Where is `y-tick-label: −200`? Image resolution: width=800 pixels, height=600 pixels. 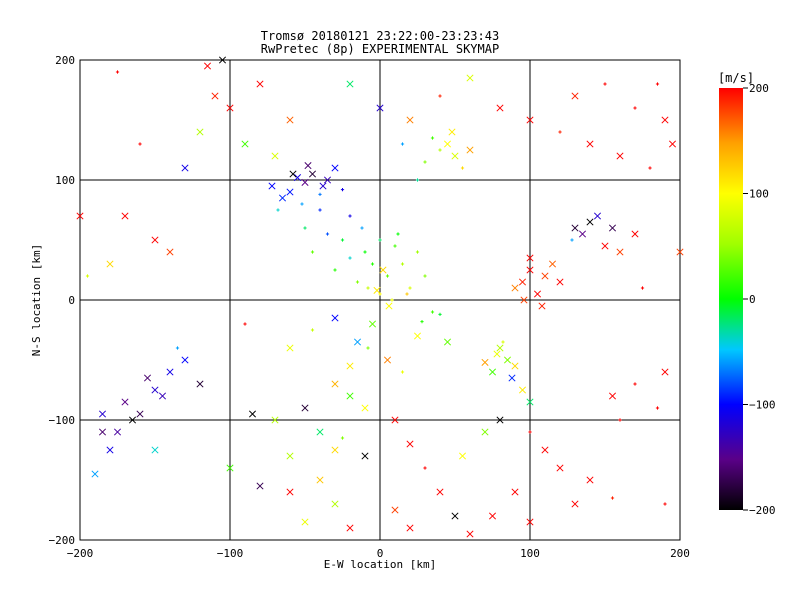 y-tick-label: −200 is located at coordinates (62, 540).